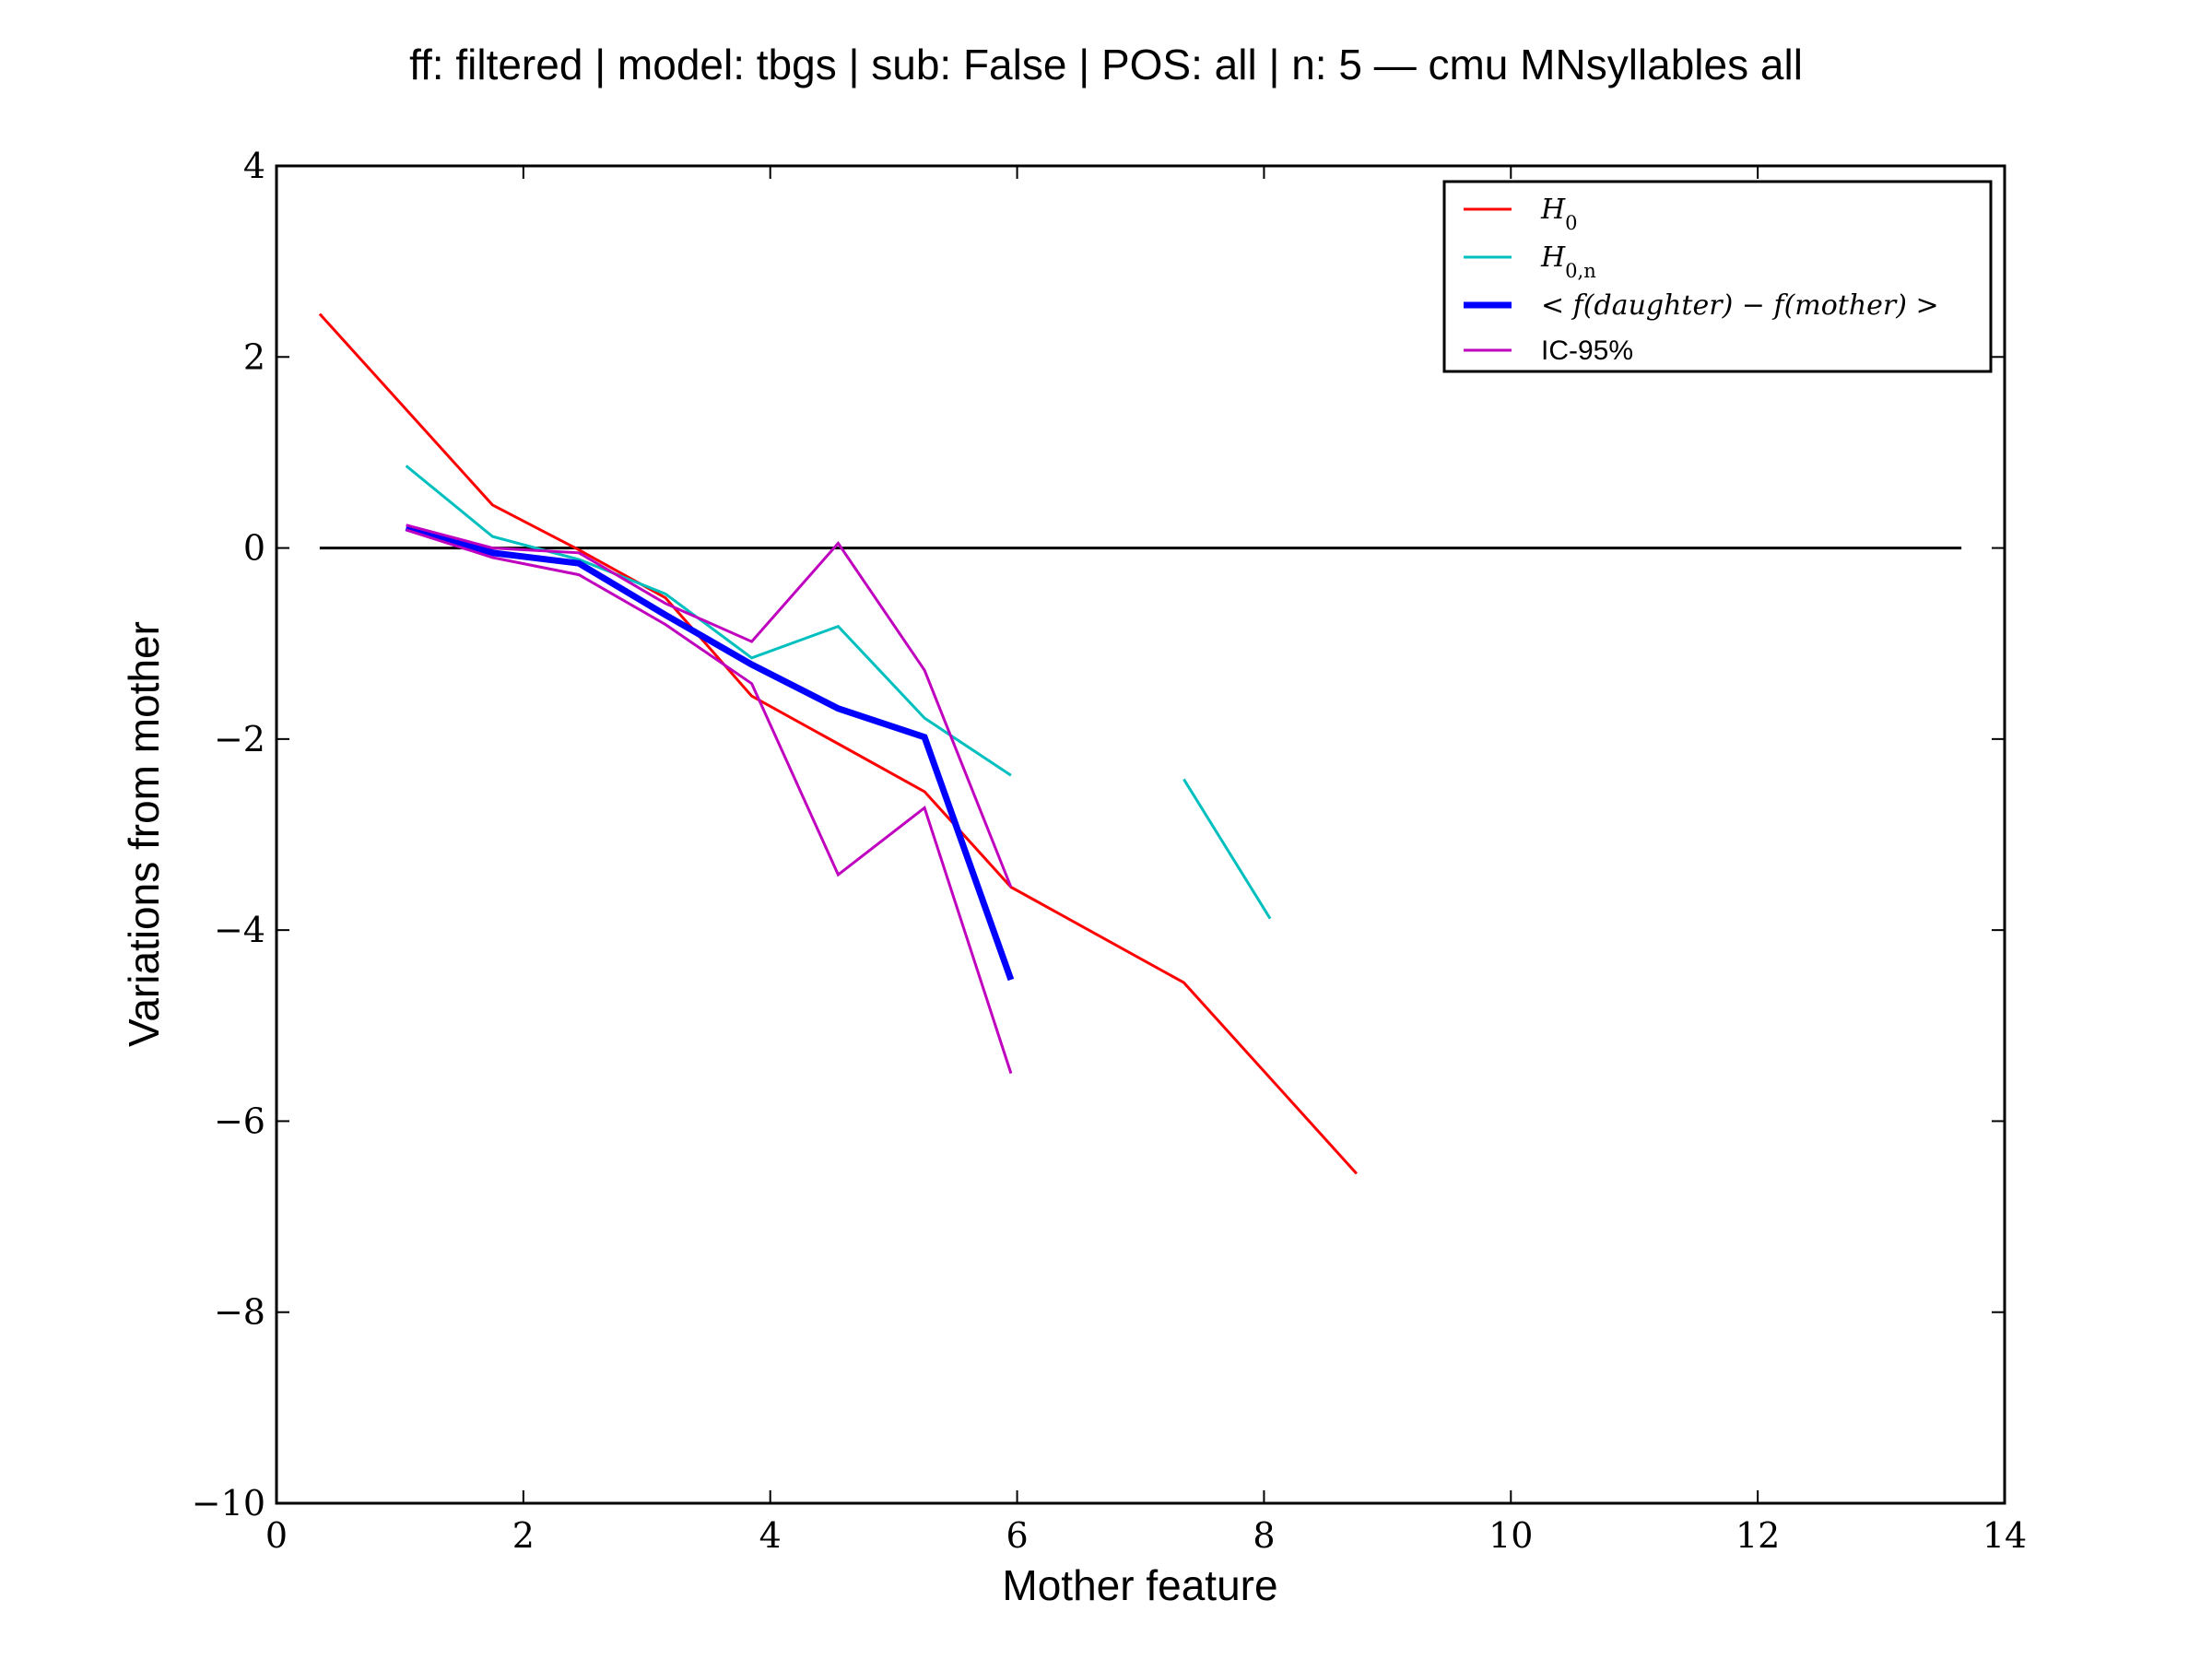 Image resolution: width=2212 pixels, height=1659 pixels. What do you see at coordinates (254, 548) in the screenshot?
I see `y-tick-label: 0` at bounding box center [254, 548].